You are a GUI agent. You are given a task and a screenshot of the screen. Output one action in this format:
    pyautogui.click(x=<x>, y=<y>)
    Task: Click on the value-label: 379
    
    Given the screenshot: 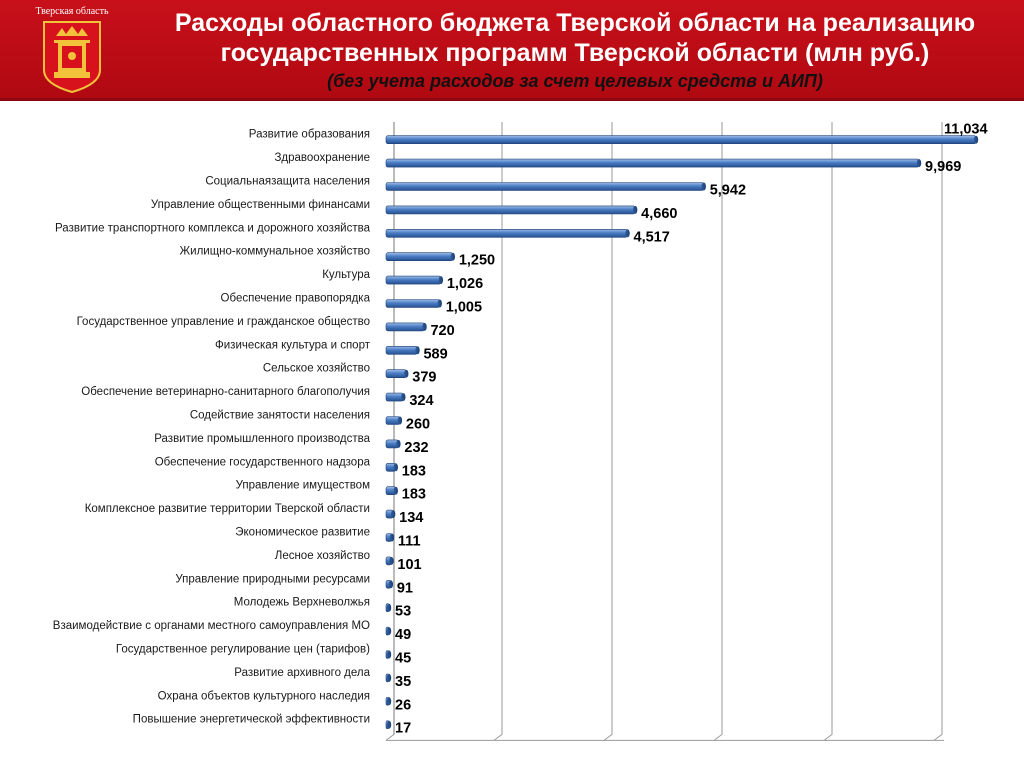 What is the action you would take?
    pyautogui.click(x=424, y=378)
    